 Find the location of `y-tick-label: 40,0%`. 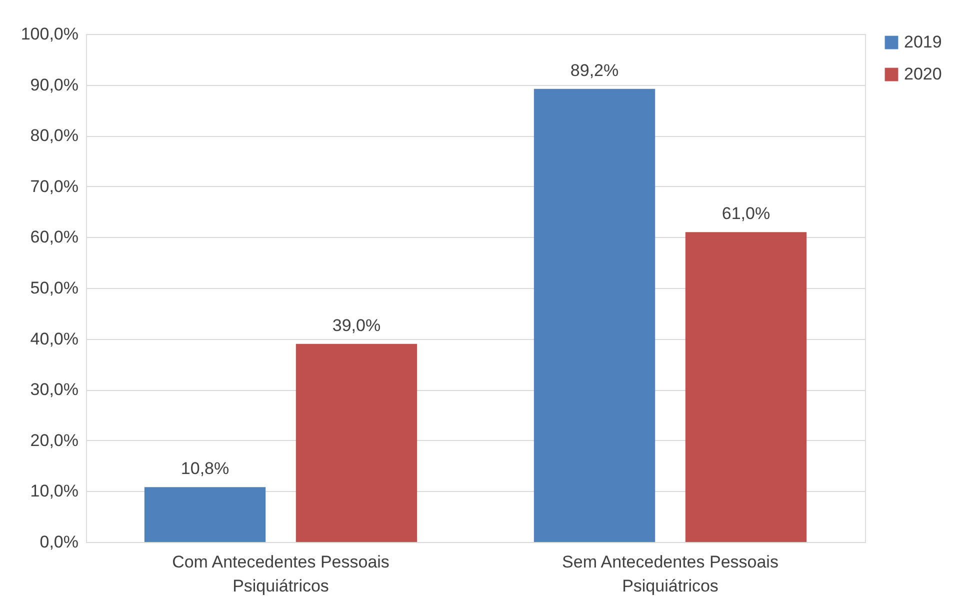

y-tick-label: 40,0% is located at coordinates (54, 338).